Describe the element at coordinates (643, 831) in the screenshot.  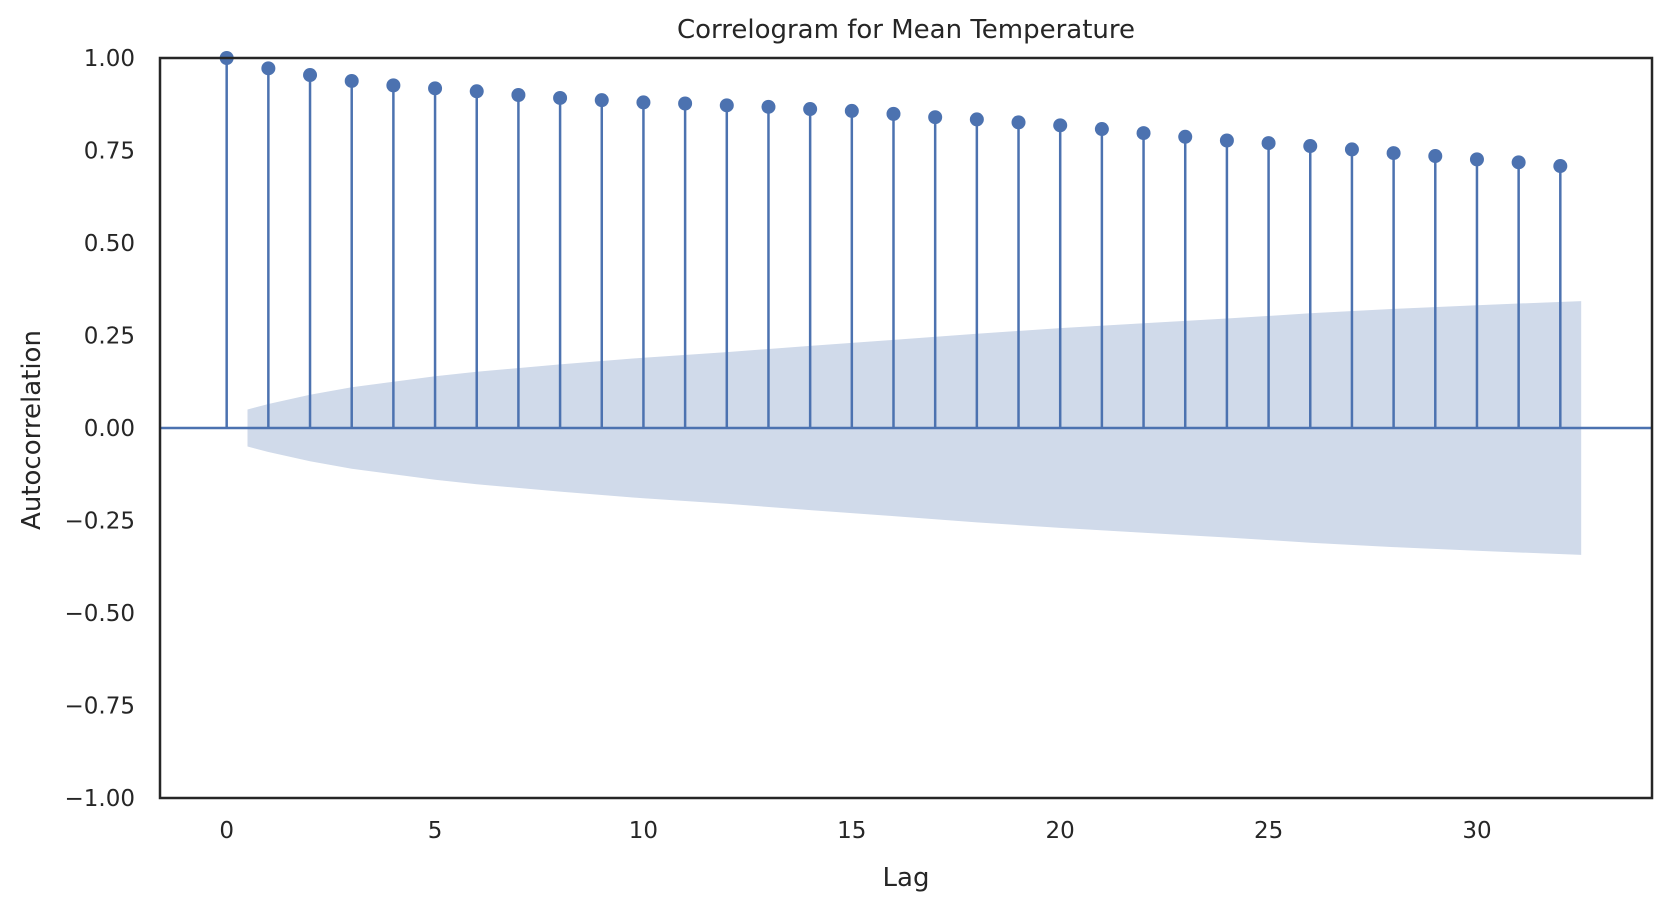
I see `x-tick-label: 10` at that location.